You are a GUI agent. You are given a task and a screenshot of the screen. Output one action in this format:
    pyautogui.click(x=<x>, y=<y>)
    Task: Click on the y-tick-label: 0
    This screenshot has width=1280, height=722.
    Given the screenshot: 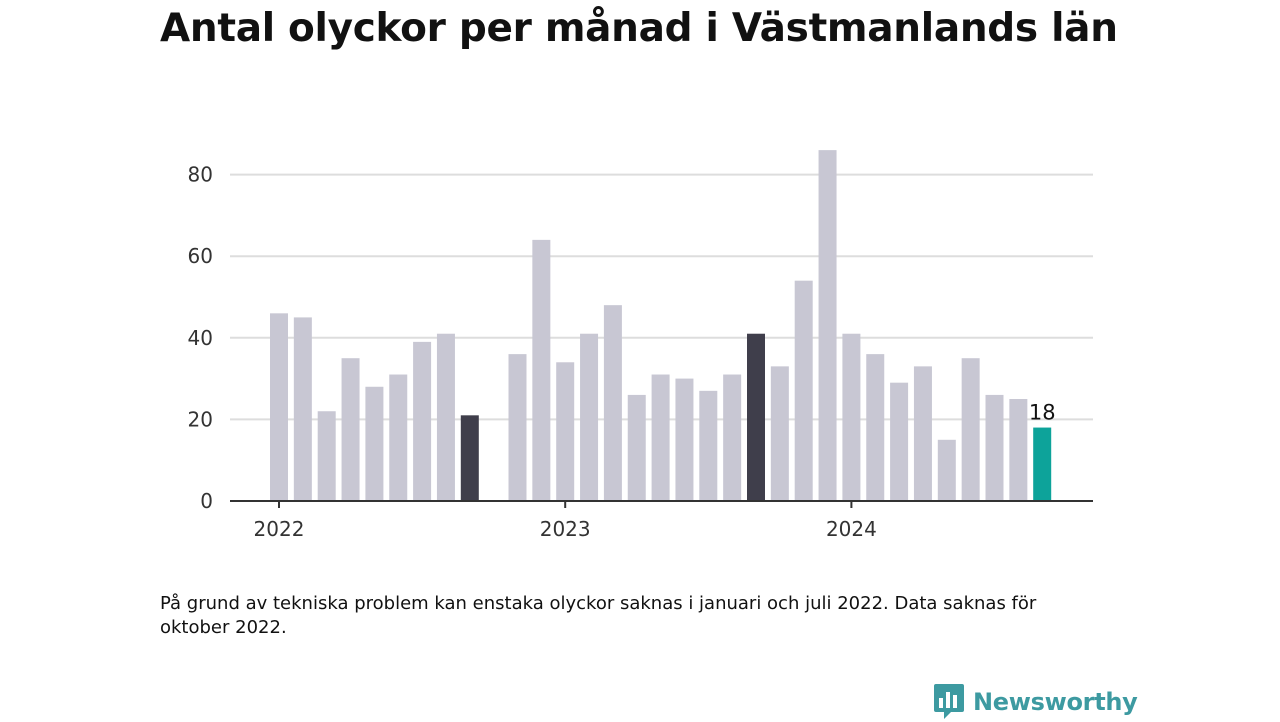 What is the action you would take?
    pyautogui.click(x=206, y=501)
    